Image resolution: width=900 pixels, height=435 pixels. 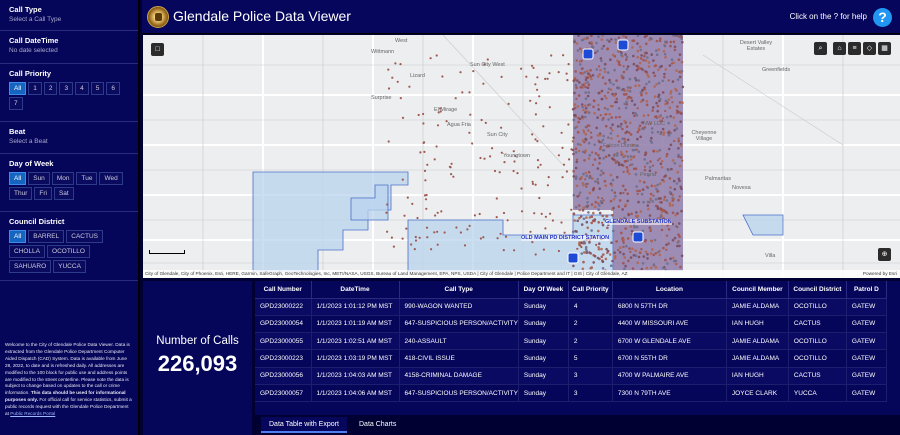 What do you see at coordinates (854, 48) in the screenshot?
I see `legend-list-icon: ≡` at bounding box center [854, 48].